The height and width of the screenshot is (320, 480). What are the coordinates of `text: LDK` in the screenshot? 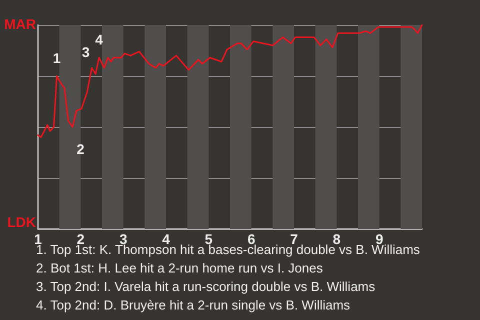 It's located at (21, 222).